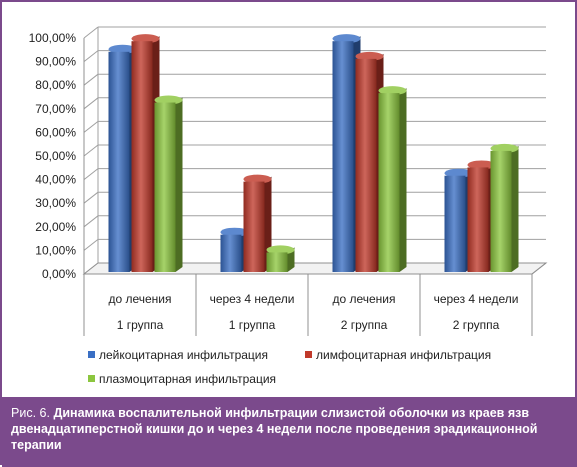 The image size is (577, 467). Describe the element at coordinates (55, 203) in the screenshot. I see `y-tick-label: 30,00%` at that location.